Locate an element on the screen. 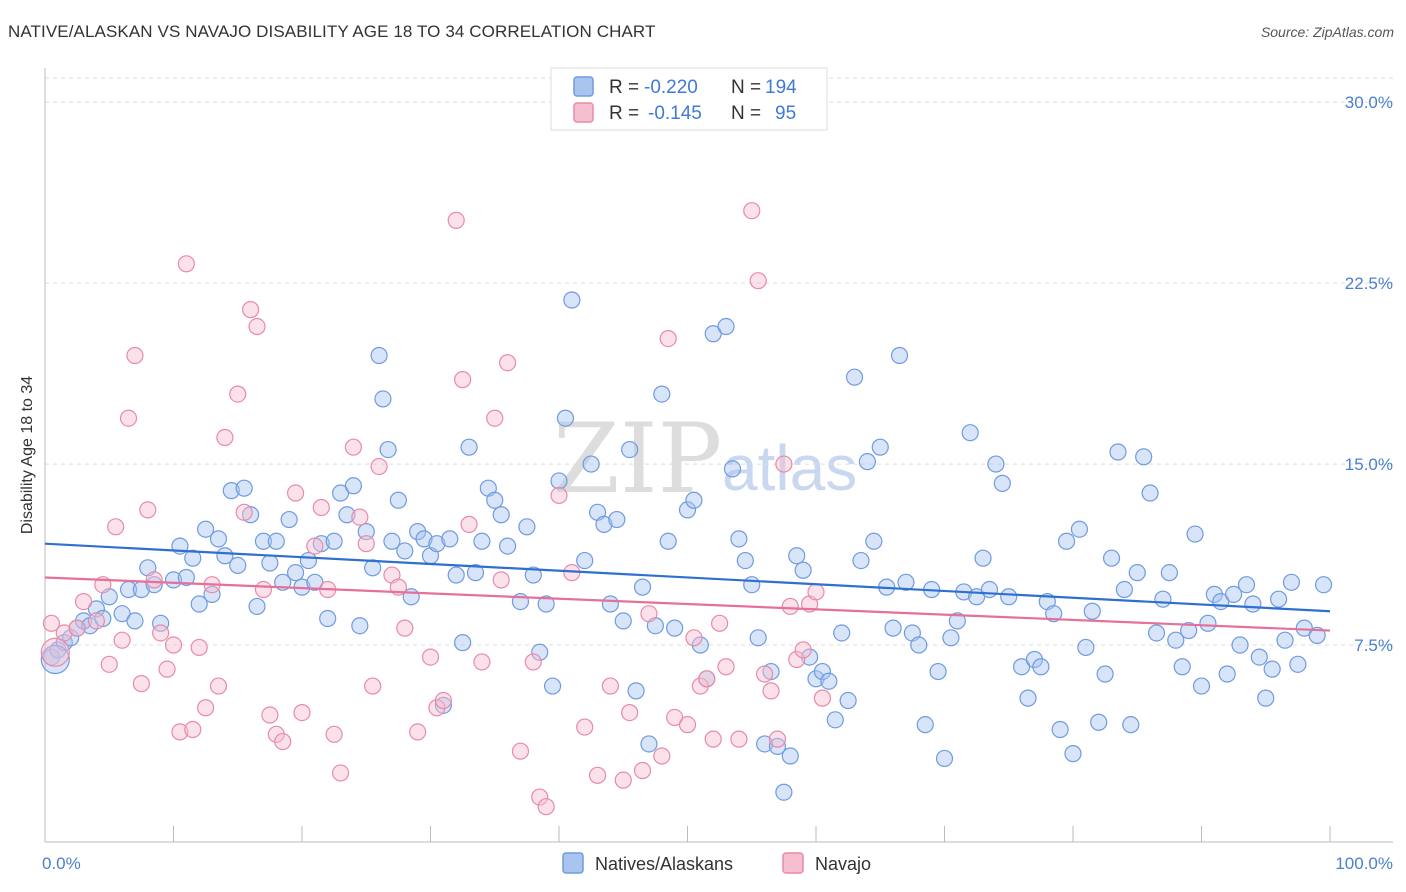  bottom-legend: Natives/Alaskans Navajo is located at coordinates (716, 863).